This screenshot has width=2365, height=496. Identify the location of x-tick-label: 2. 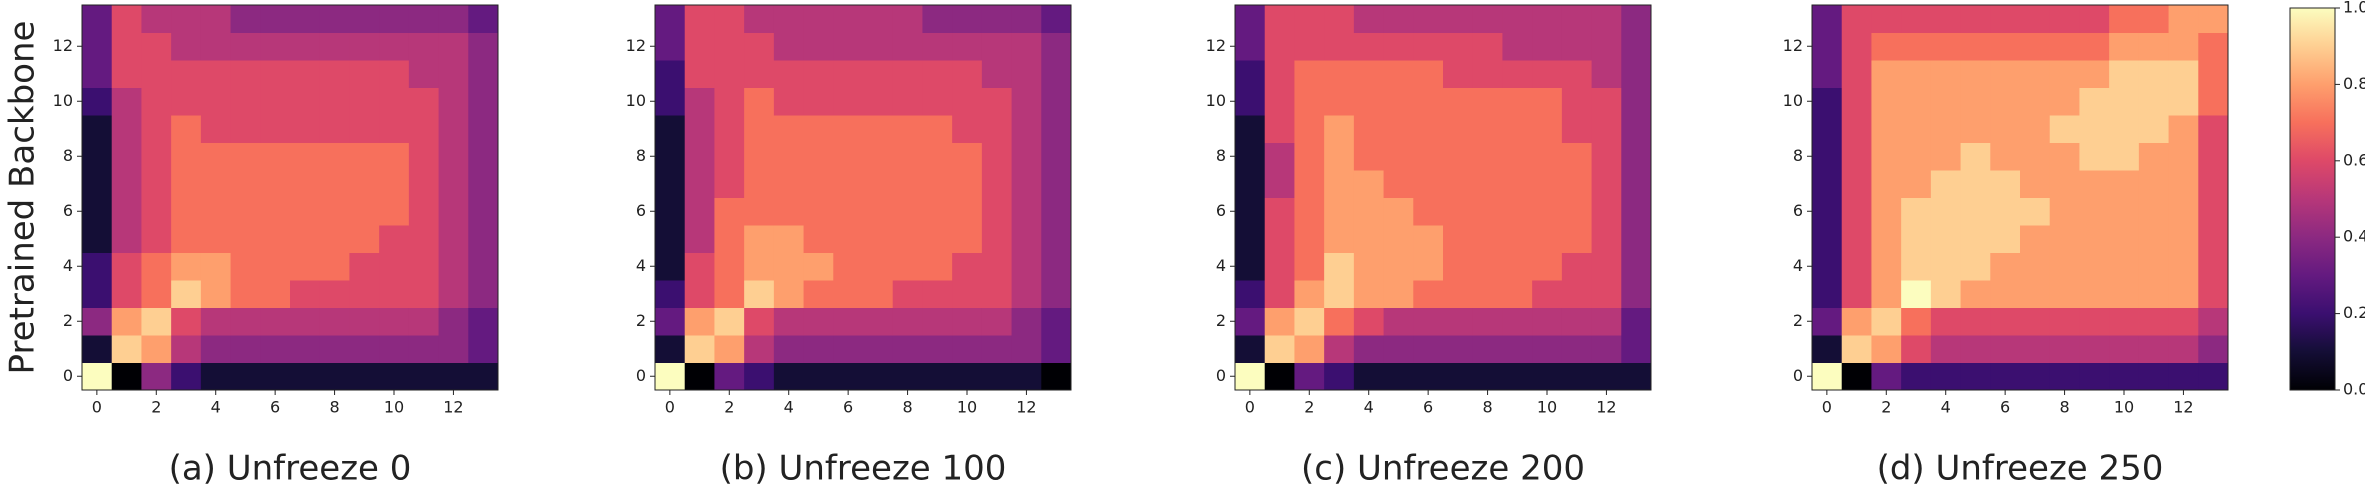
(729, 407).